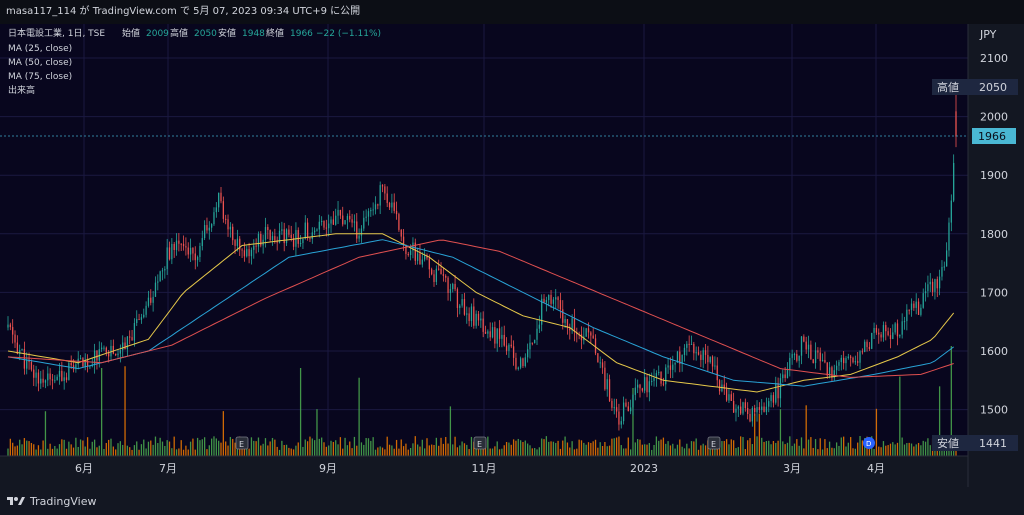  I want to click on price-axis-labels: 1500 1600 1700 1800 1900 2000 2100, so click(994, 234).